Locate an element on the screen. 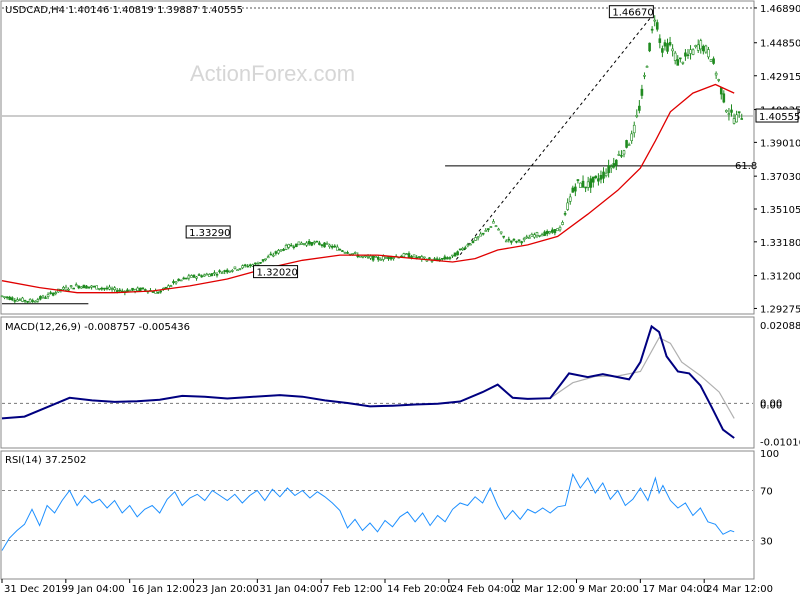  macd-axis-label: -0.010168 is located at coordinates (780, 443).